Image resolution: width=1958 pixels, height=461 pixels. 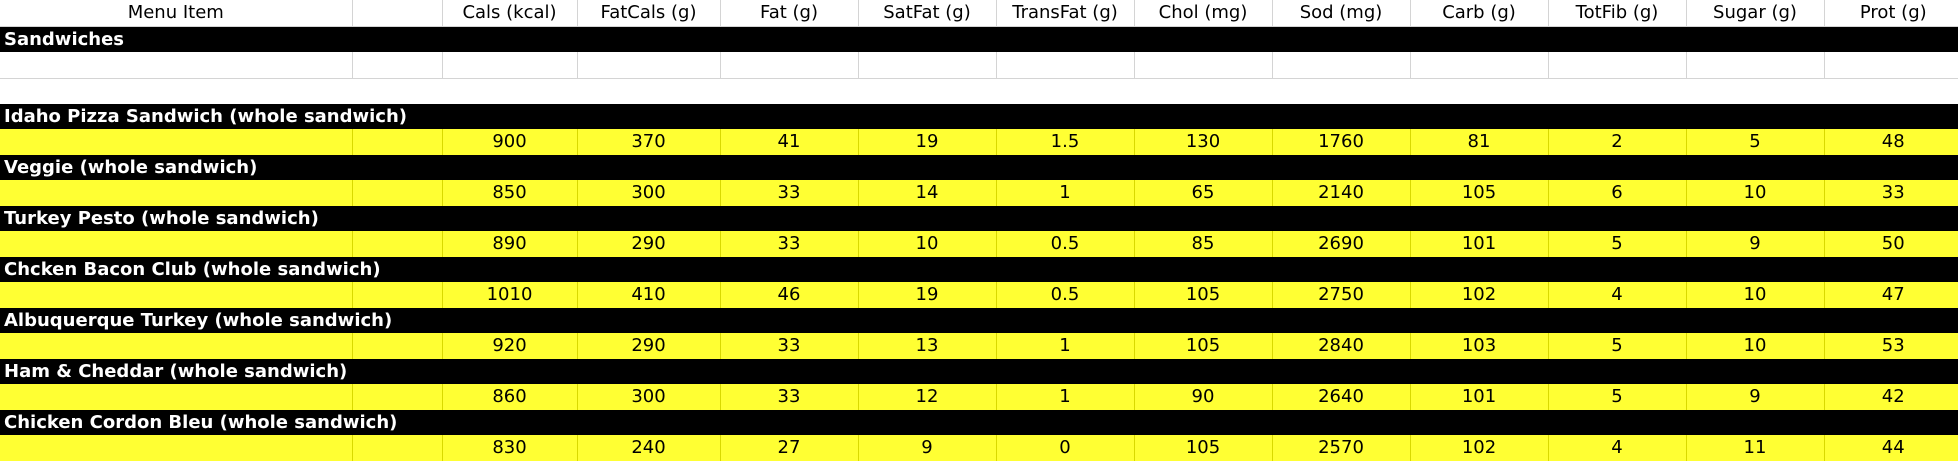 I want to click on item-name-row: Veggie (whole sandwich), so click(x=979, y=167).